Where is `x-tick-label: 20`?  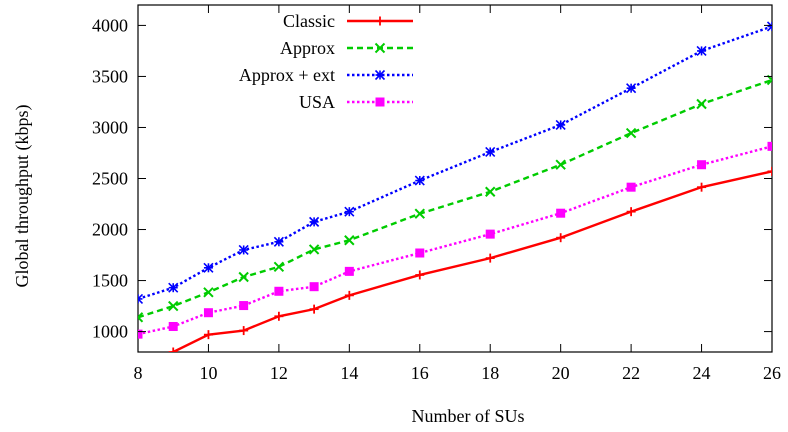
x-tick-label: 20 is located at coordinates (561, 373).